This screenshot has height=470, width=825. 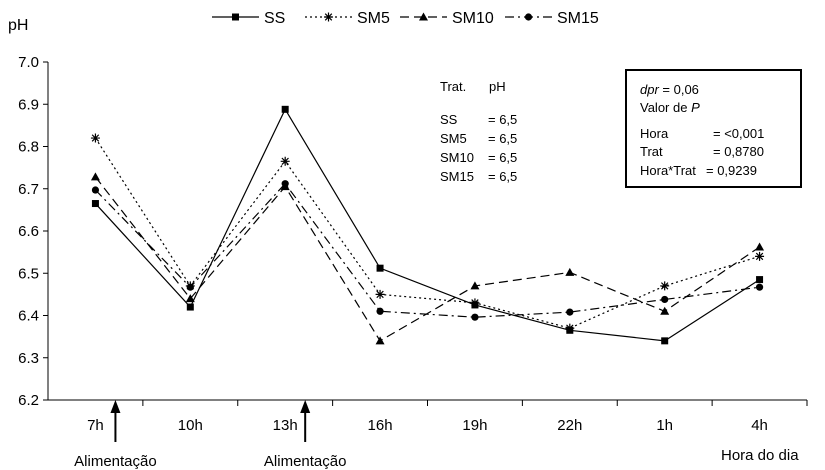 I want to click on legend-marker-ss, so click(x=235, y=17).